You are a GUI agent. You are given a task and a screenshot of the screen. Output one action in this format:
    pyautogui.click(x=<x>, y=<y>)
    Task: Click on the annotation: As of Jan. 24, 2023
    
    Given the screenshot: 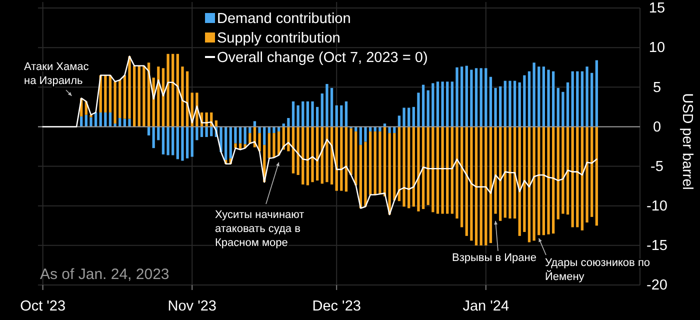 What is the action you would take?
    pyautogui.click(x=105, y=274)
    